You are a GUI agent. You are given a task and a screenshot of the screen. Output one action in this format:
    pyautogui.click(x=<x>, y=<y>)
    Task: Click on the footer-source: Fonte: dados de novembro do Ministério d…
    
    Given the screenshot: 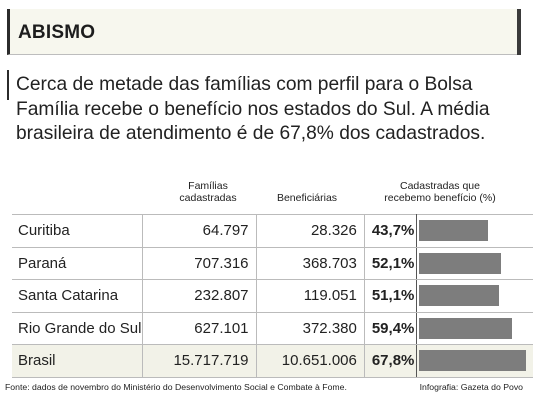 What is the action you would take?
    pyautogui.click(x=176, y=387)
    